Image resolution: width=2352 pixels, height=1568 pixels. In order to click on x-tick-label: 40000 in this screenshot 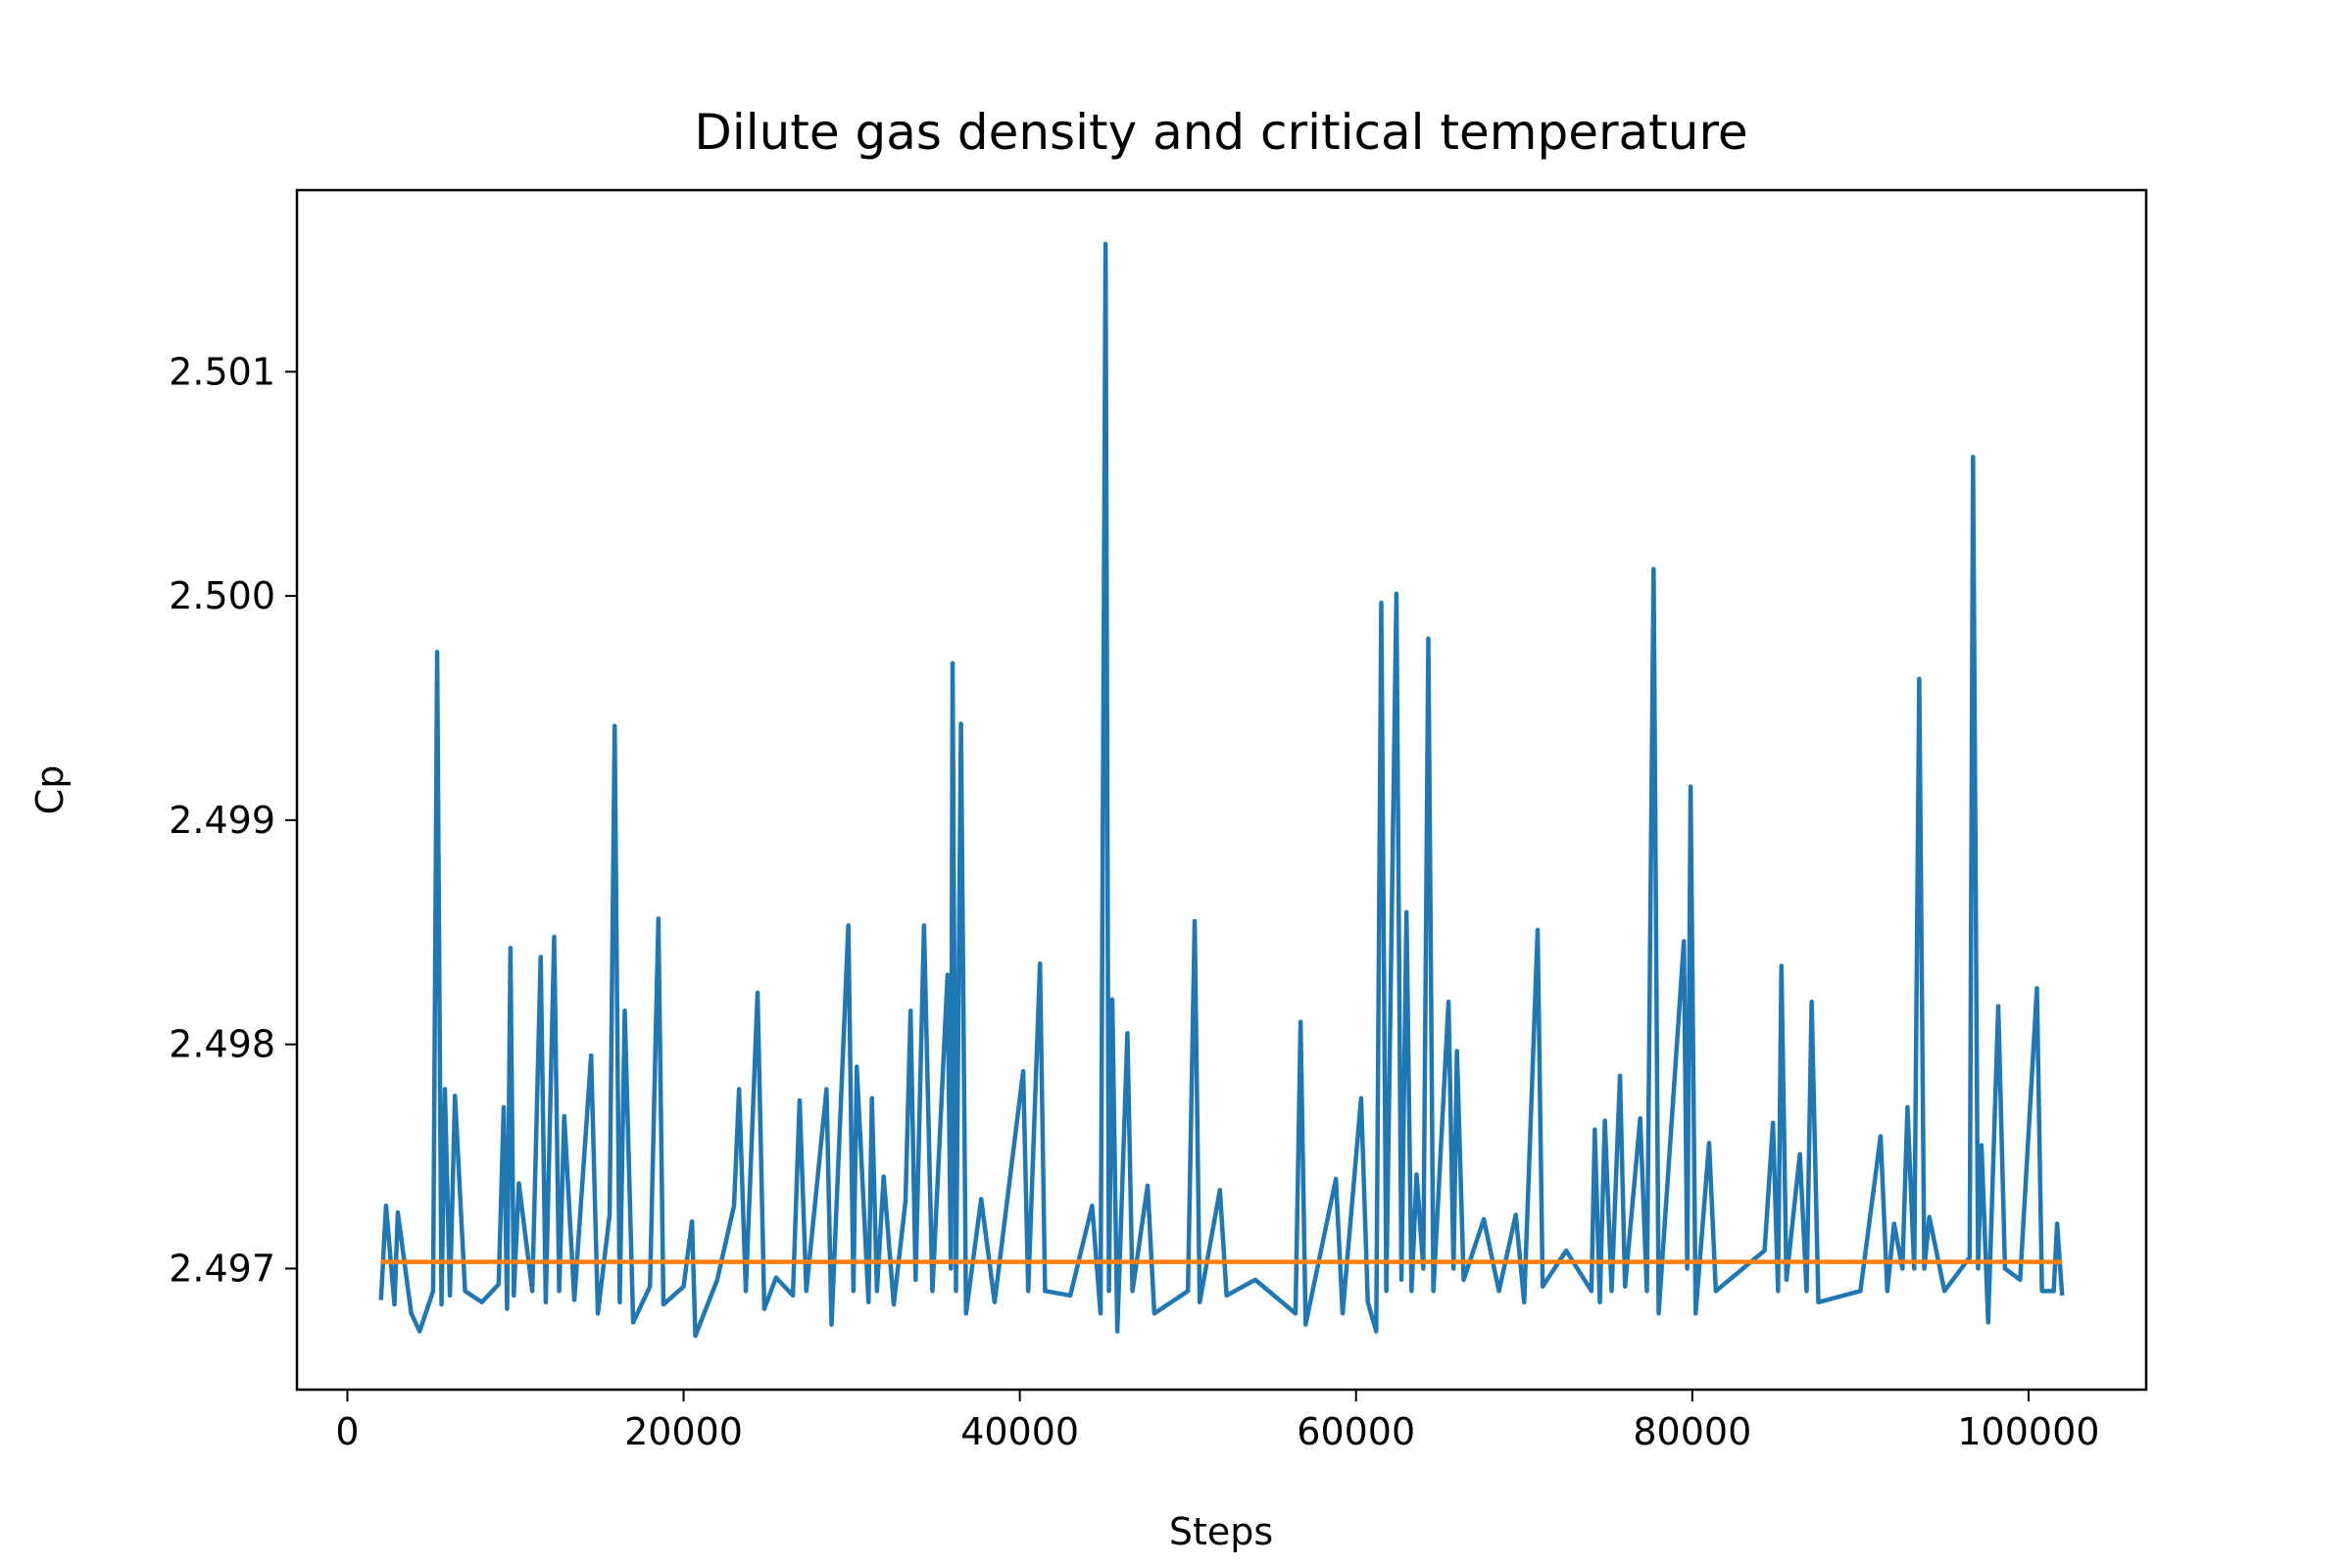, I will do `click(1019, 1431)`.